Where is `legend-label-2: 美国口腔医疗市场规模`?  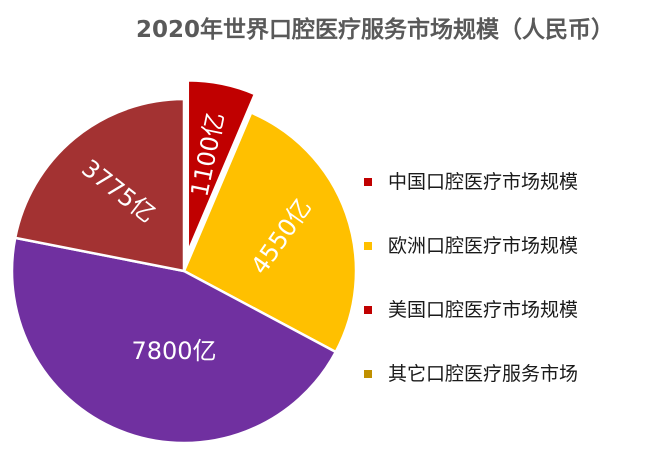
legend-label-2: 美国口腔医疗市场规模 is located at coordinates (483, 310).